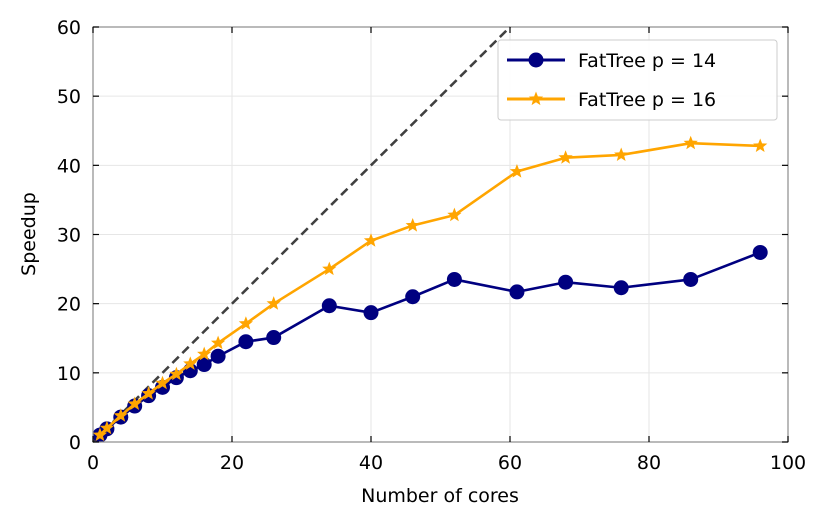 The image size is (830, 527). What do you see at coordinates (69, 374) in the screenshot?
I see `y-tick-label: 10` at bounding box center [69, 374].